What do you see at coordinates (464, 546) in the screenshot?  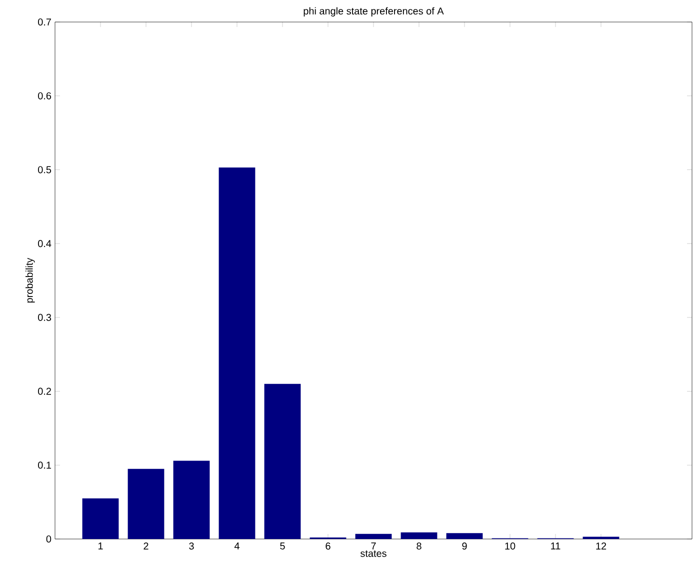 I see `x-tick-label: 9` at bounding box center [464, 546].